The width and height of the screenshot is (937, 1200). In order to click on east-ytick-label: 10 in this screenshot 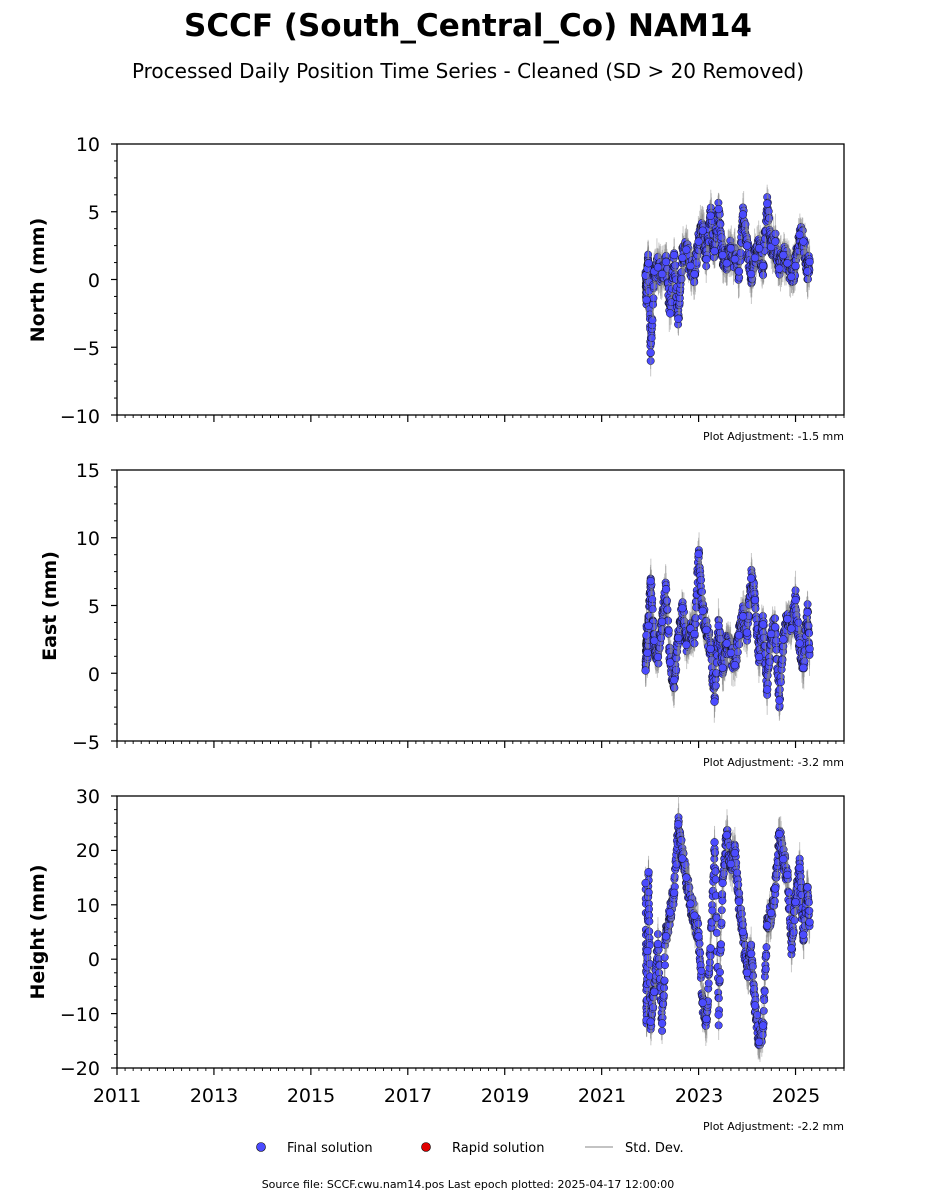, I will do `click(88, 539)`.